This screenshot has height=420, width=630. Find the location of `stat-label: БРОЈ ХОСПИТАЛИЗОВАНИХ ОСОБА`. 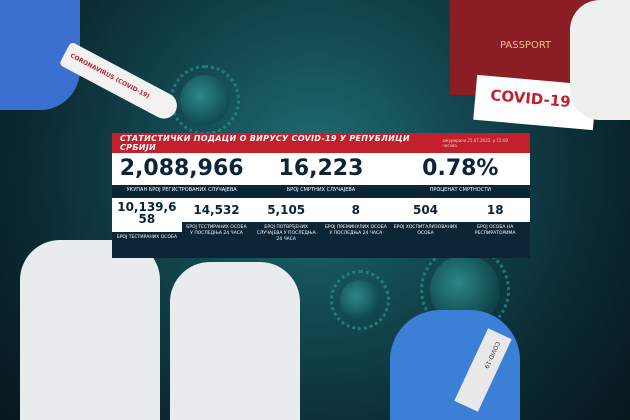

stat-label: БРОЈ ХОСПИТАЛИЗОВАНИХ ОСОБА is located at coordinates (425, 230).